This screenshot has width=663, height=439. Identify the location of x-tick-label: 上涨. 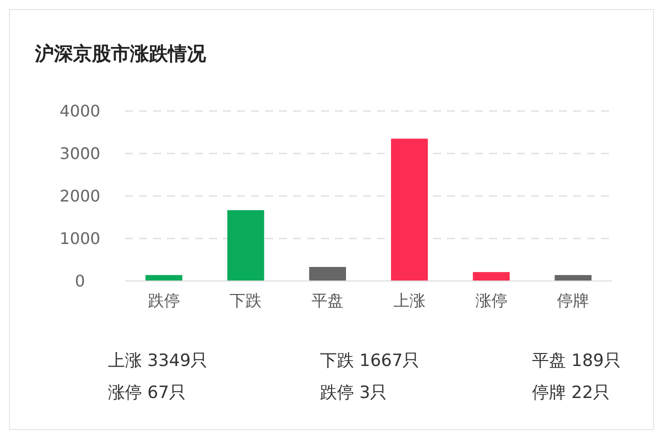
(409, 300).